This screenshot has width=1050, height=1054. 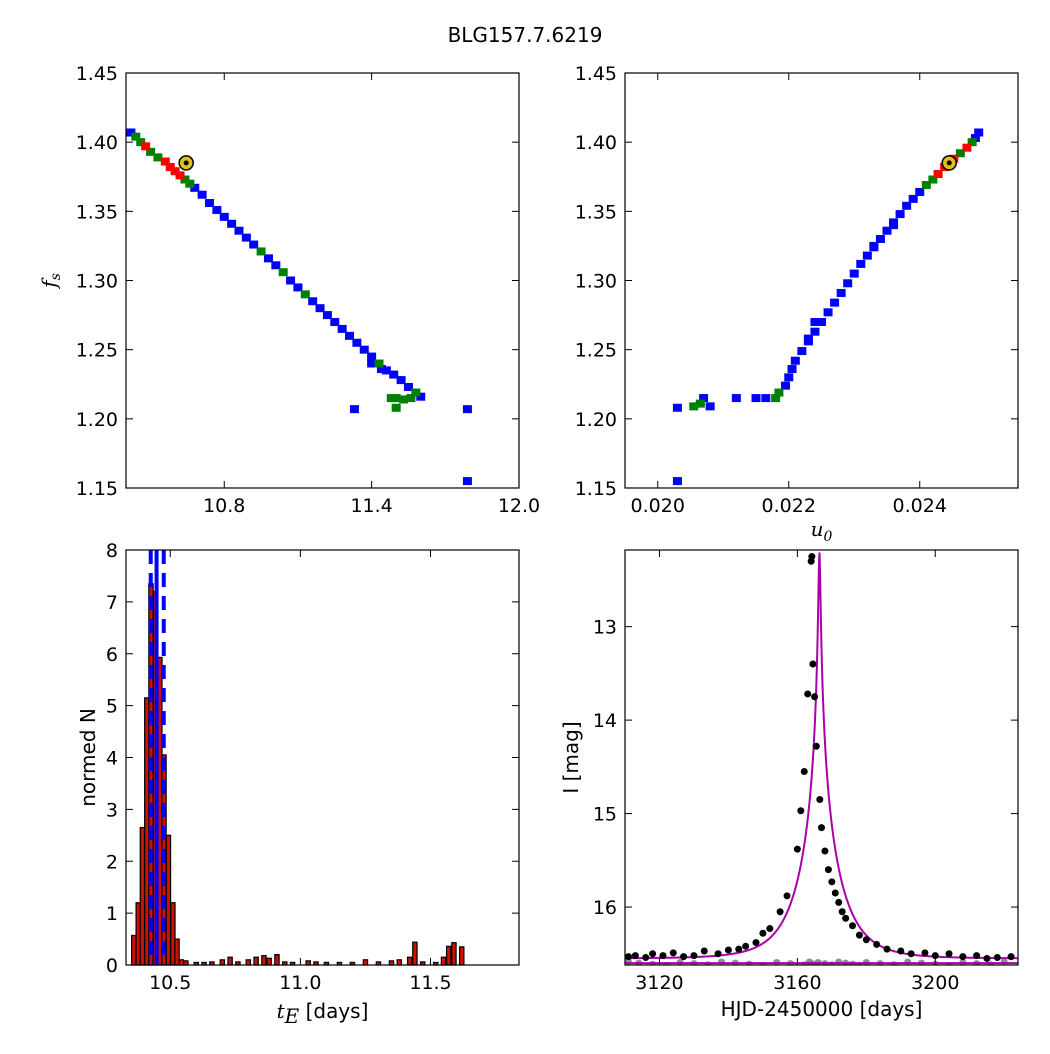 I want to click on plot-area, so click(x=821, y=758).